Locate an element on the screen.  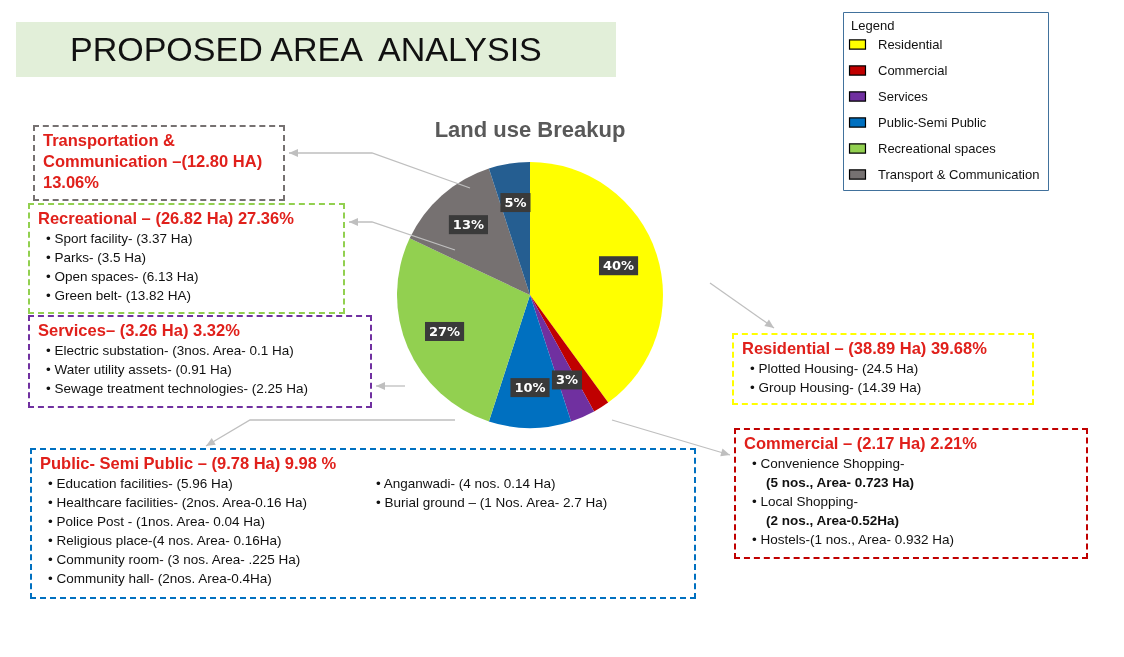
text: Transportation & Communication –(12.80 HA) 13.06% is located at coordinates (153, 161).